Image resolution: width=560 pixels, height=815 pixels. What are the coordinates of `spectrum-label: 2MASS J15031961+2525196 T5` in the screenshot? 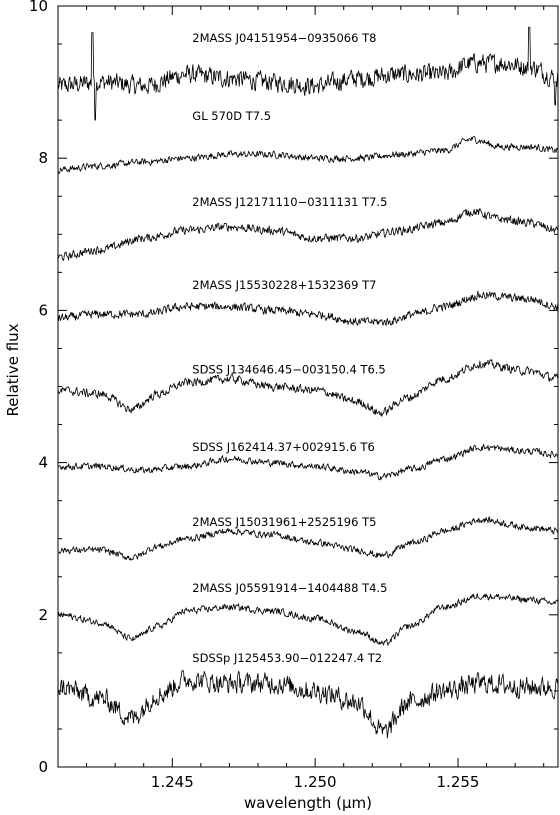 It's located at (284, 522).